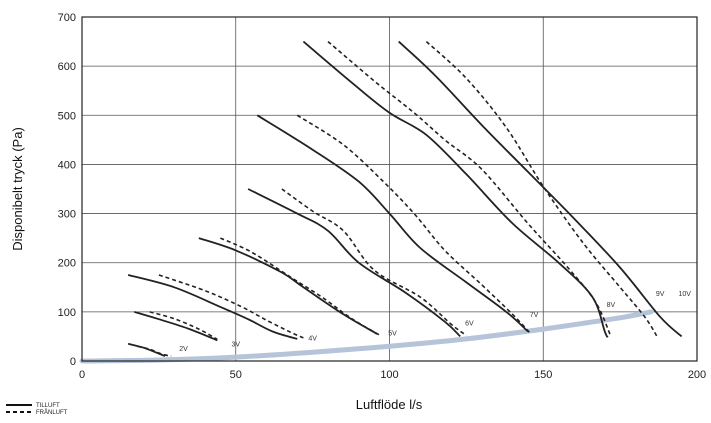  What do you see at coordinates (543, 375) in the screenshot?
I see `x-tick-label: 150` at bounding box center [543, 375].